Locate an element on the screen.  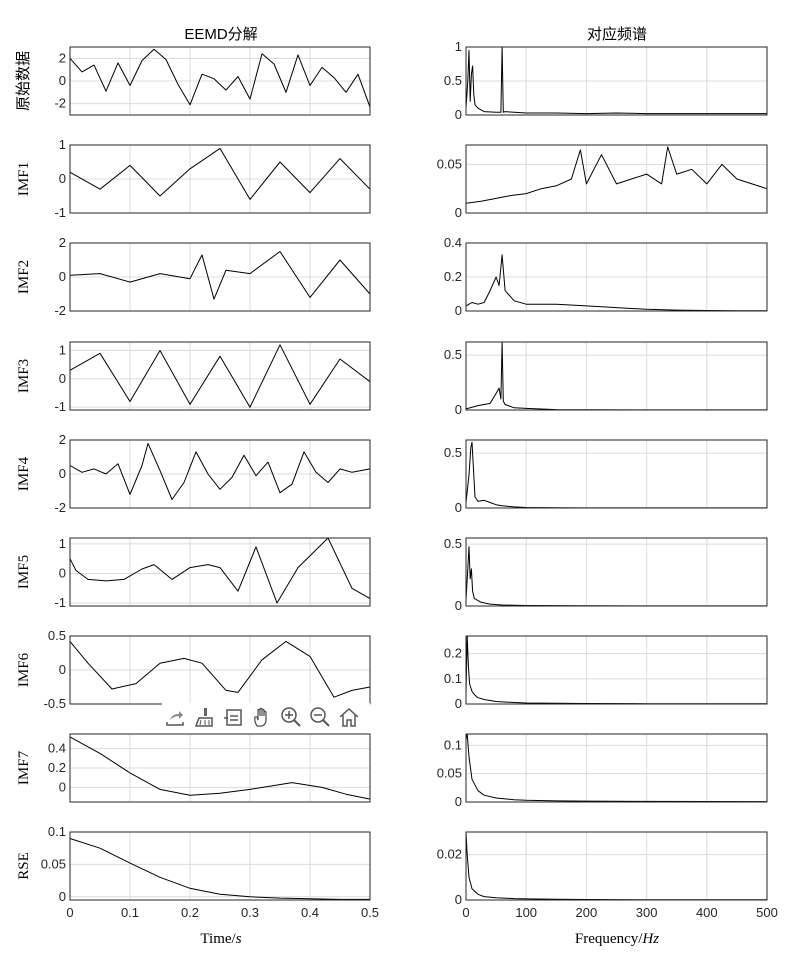
freq-6-ytick-label-1: 0.1 is located at coordinates (453, 678).